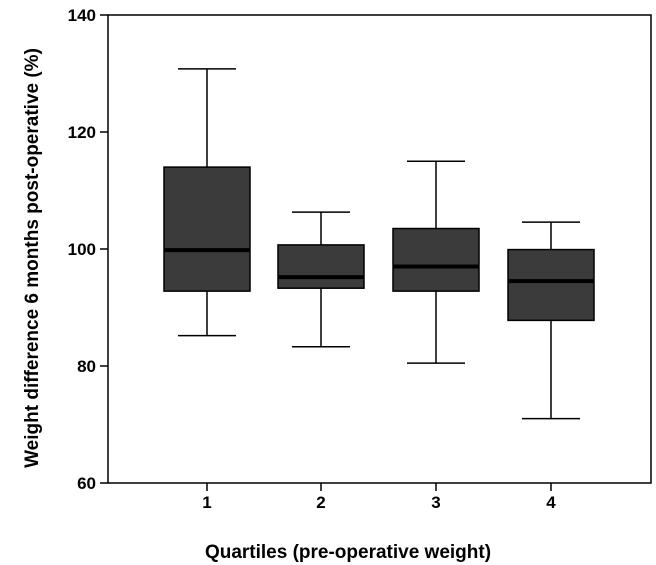 Image resolution: width=656 pixels, height=565 pixels. Describe the element at coordinates (348, 552) in the screenshot. I see `x-axis-label: Quartiles (pre-operative weight)` at that location.